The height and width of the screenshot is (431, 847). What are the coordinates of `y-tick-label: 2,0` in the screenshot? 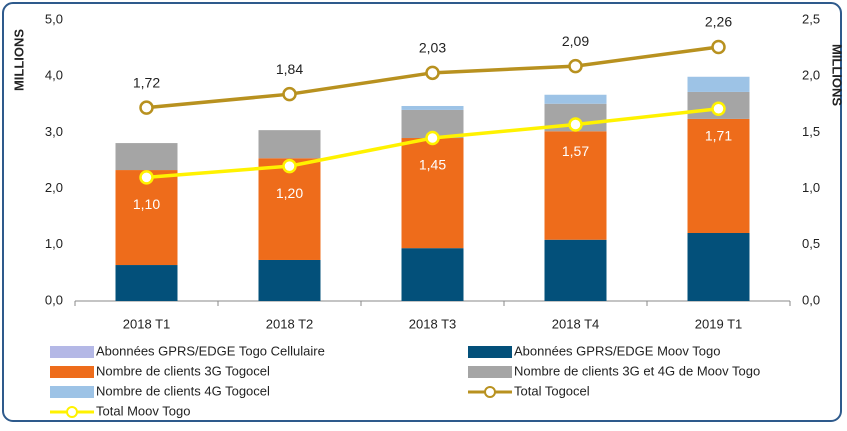 It's located at (54, 187).